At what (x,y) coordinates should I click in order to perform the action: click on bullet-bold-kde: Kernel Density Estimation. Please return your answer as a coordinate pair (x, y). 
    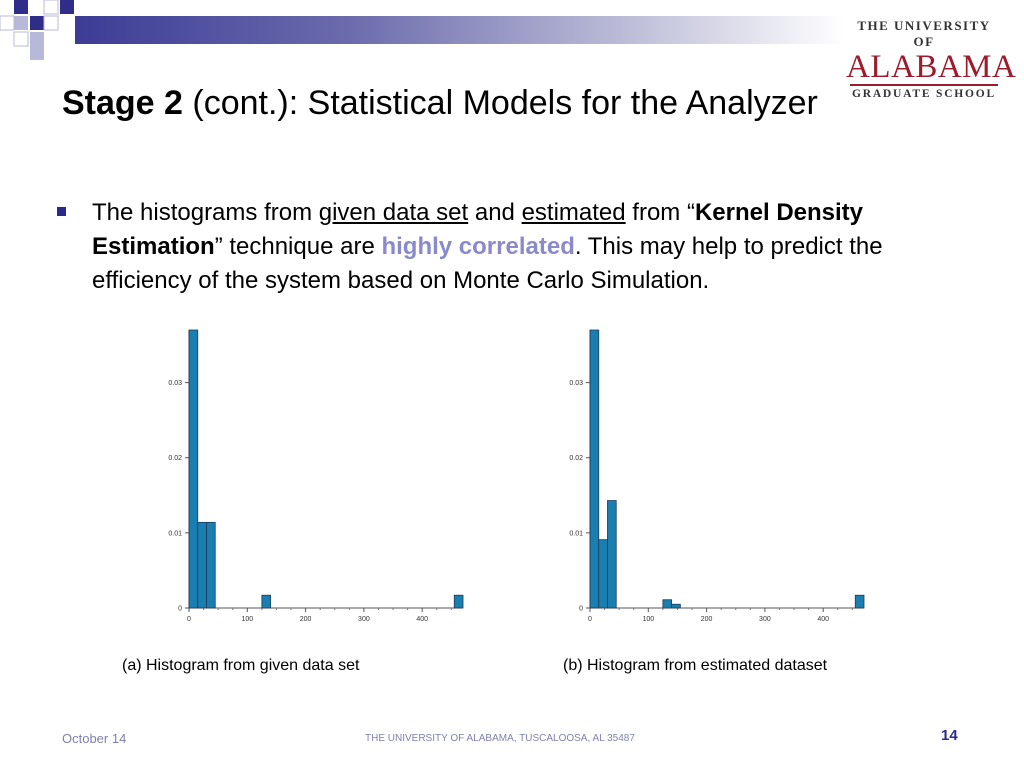
    Looking at the image, I should click on (478, 229).